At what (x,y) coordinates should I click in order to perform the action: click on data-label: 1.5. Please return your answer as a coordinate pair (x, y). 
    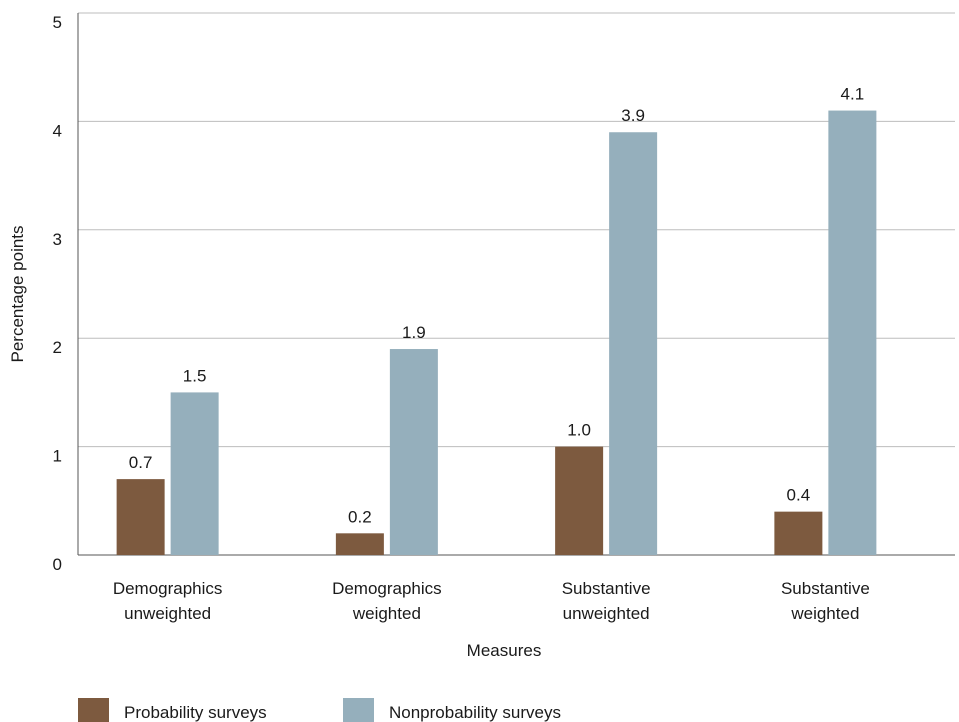
    Looking at the image, I should click on (195, 375).